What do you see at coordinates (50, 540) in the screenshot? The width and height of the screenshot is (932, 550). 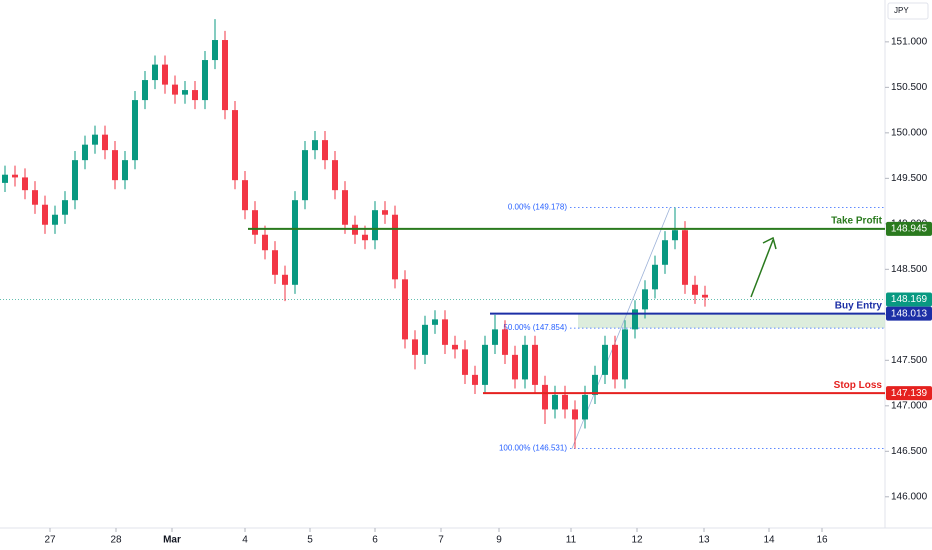 I see `x-tick-label: 27` at bounding box center [50, 540].